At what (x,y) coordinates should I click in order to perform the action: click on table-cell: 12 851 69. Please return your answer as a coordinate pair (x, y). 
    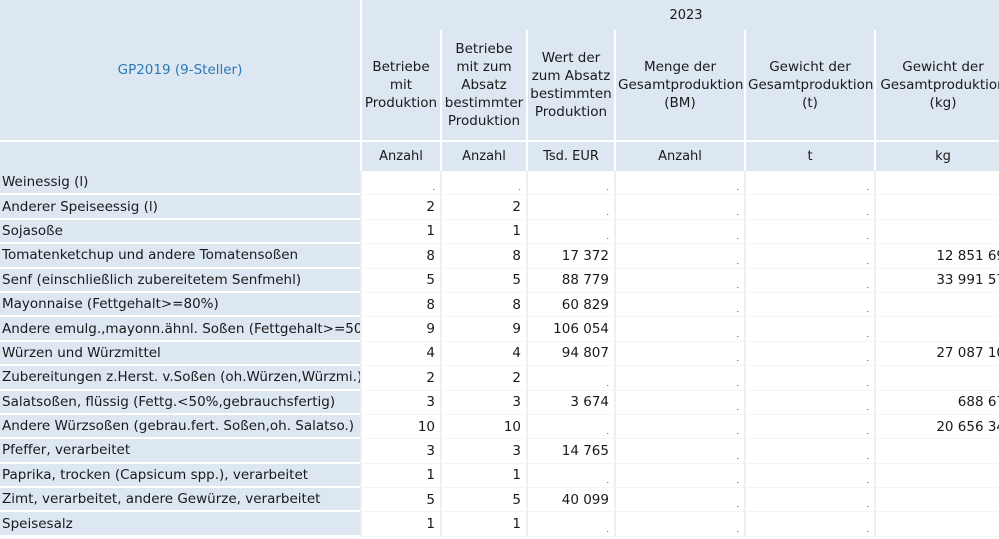
    Looking at the image, I should click on (936, 256).